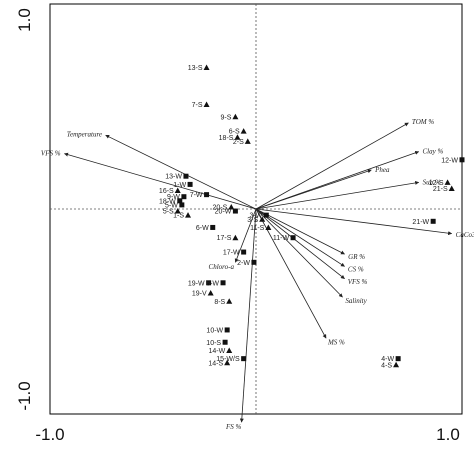  What do you see at coordinates (234, 132) in the screenshot?
I see `site-label: 6-S` at bounding box center [234, 132].